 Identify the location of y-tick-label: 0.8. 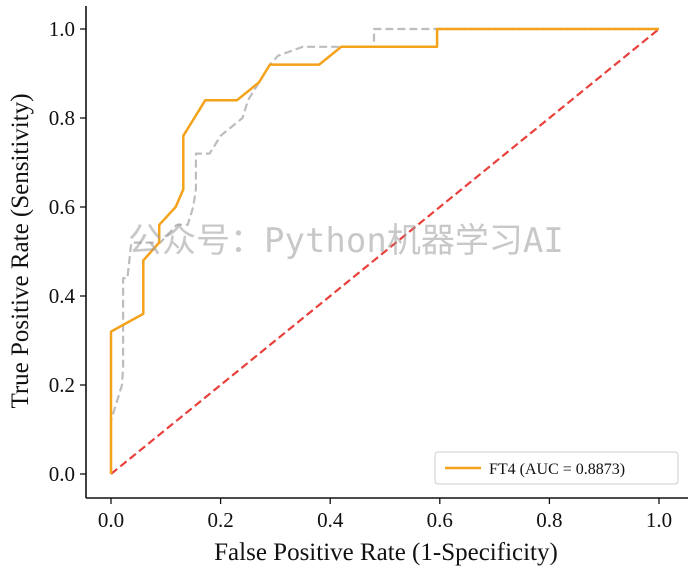
(62, 118).